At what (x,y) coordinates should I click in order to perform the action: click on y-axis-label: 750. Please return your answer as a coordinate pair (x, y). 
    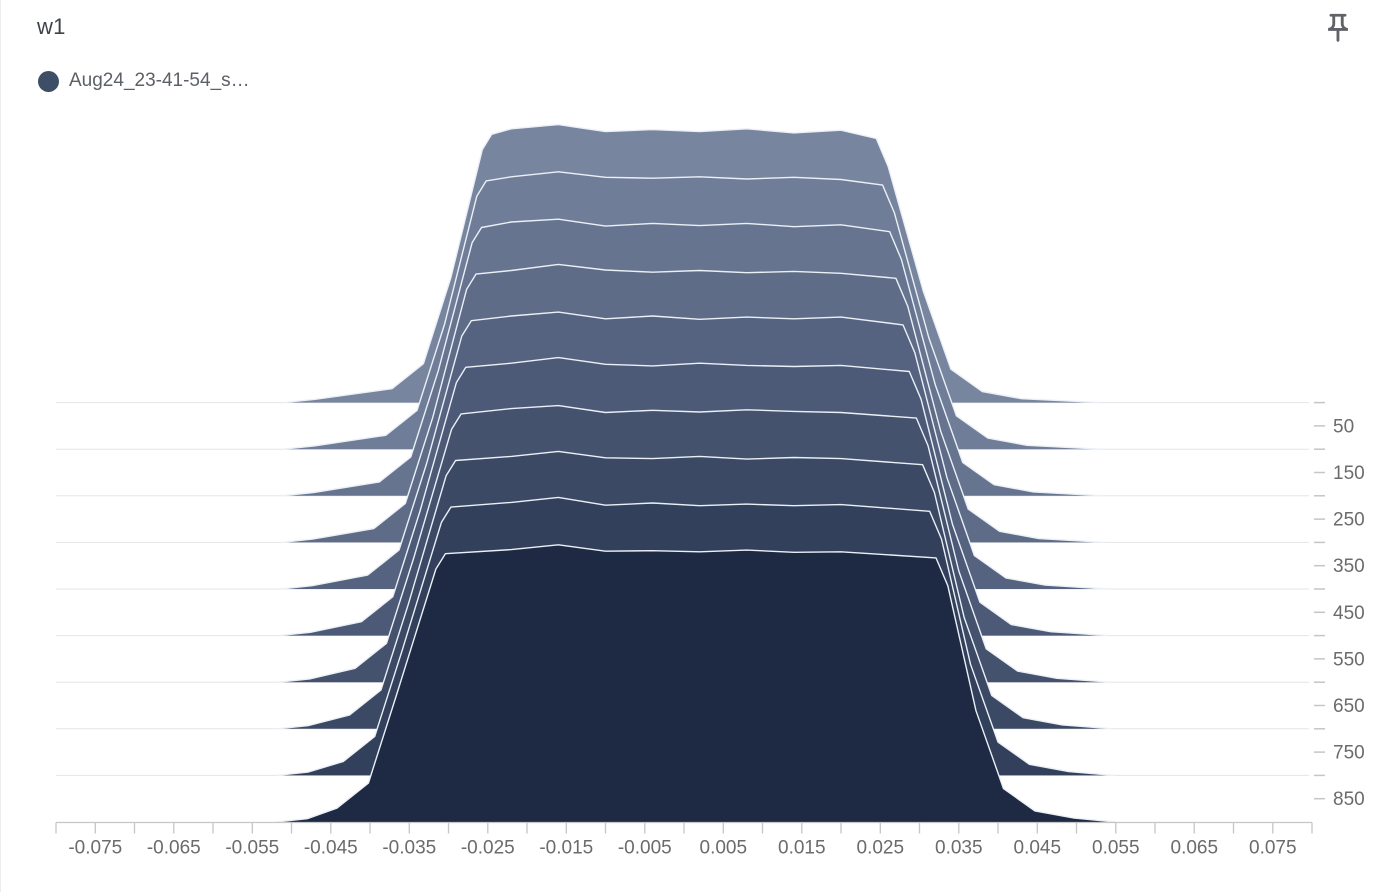
    Looking at the image, I should click on (1349, 753).